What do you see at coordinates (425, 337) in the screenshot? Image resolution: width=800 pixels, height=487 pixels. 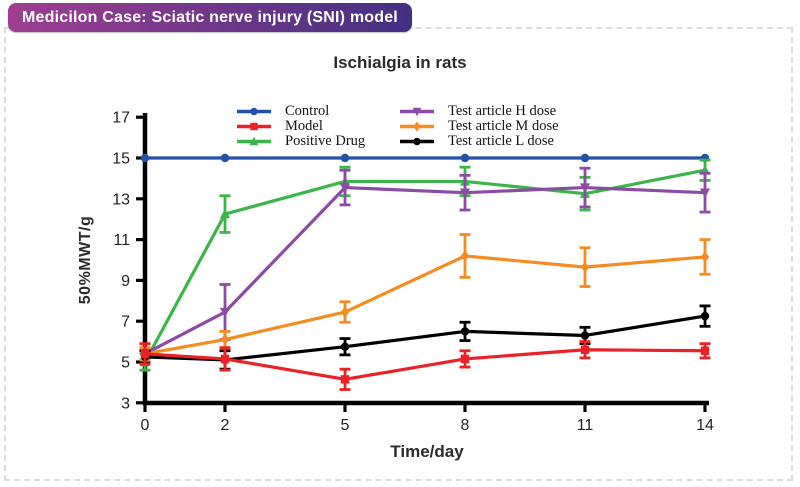 I see `series-test-article-l-dose` at bounding box center [425, 337].